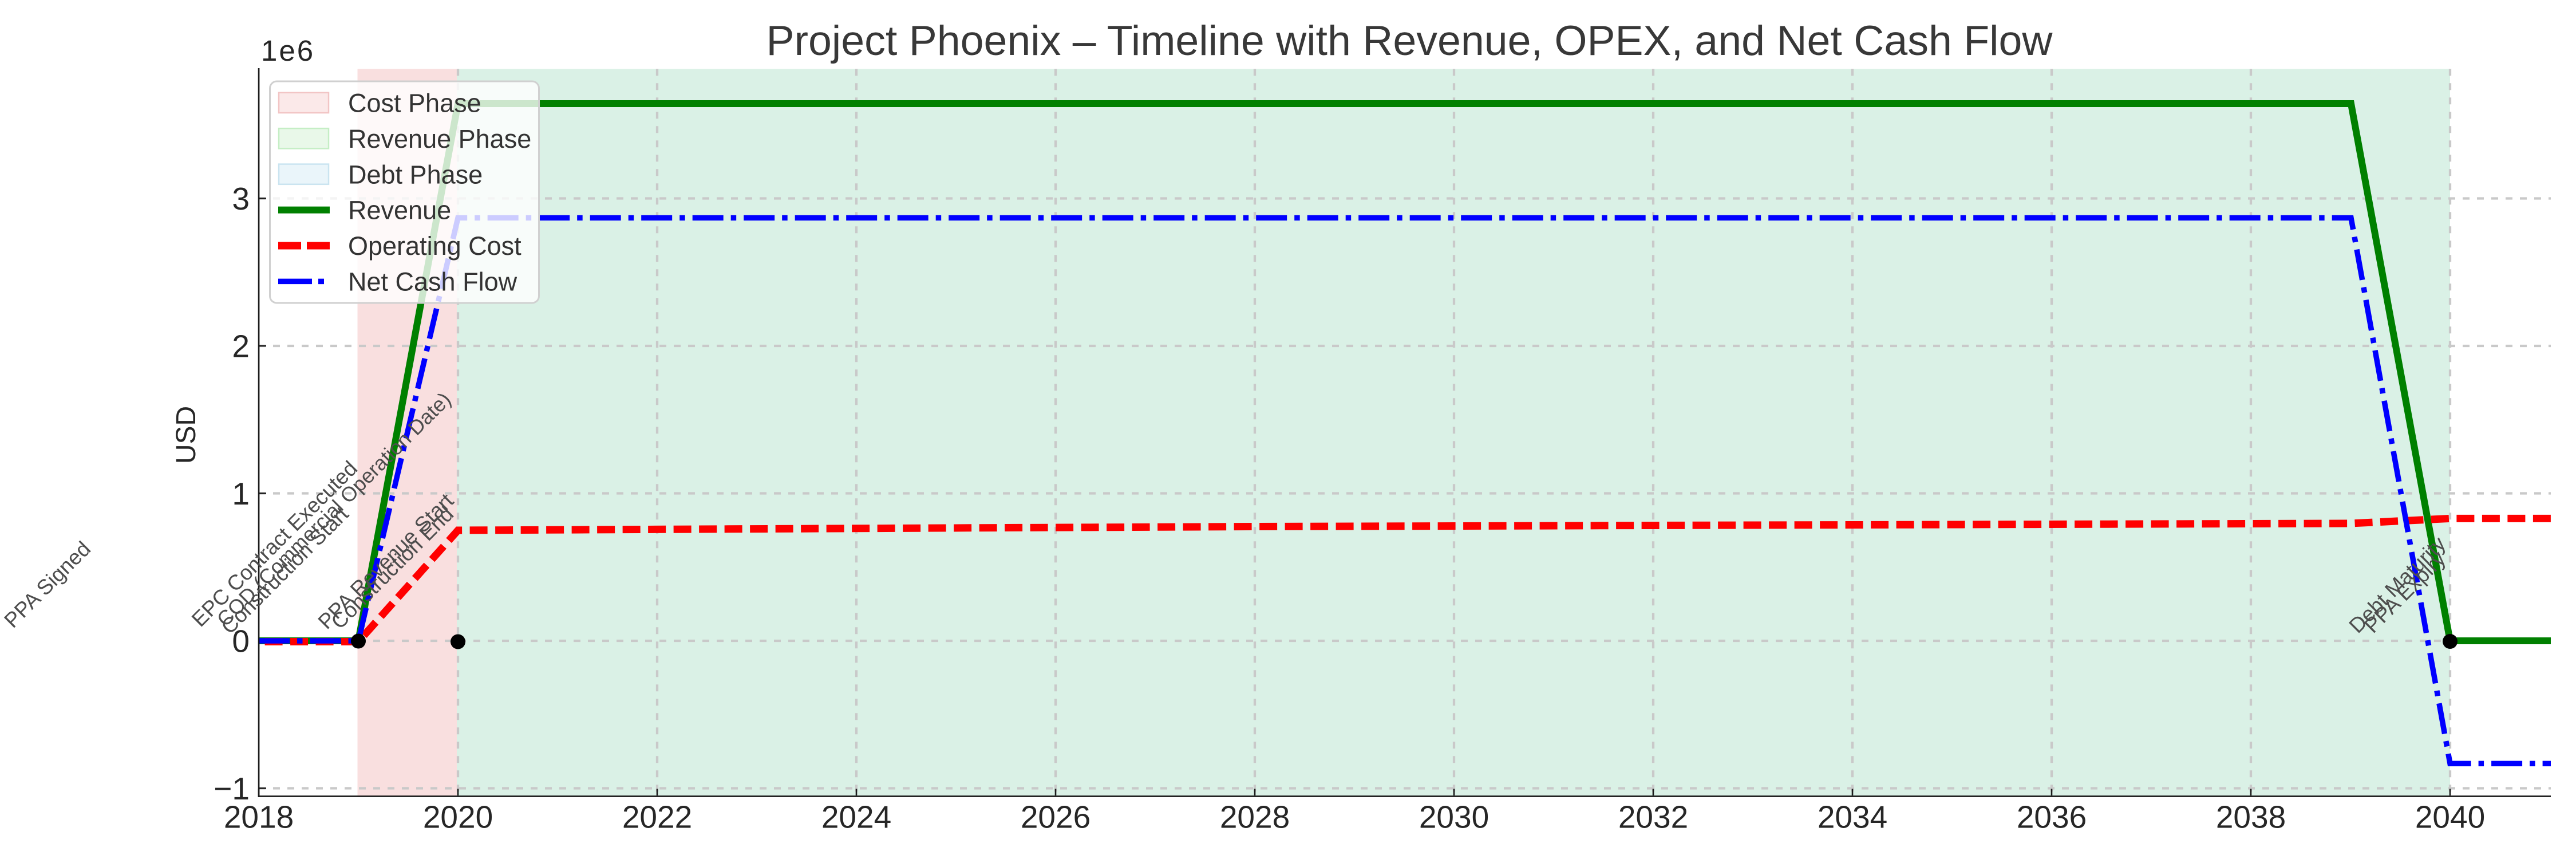 Image resolution: width=2576 pixels, height=859 pixels. I want to click on svg-text: 2036, so click(2052, 817).